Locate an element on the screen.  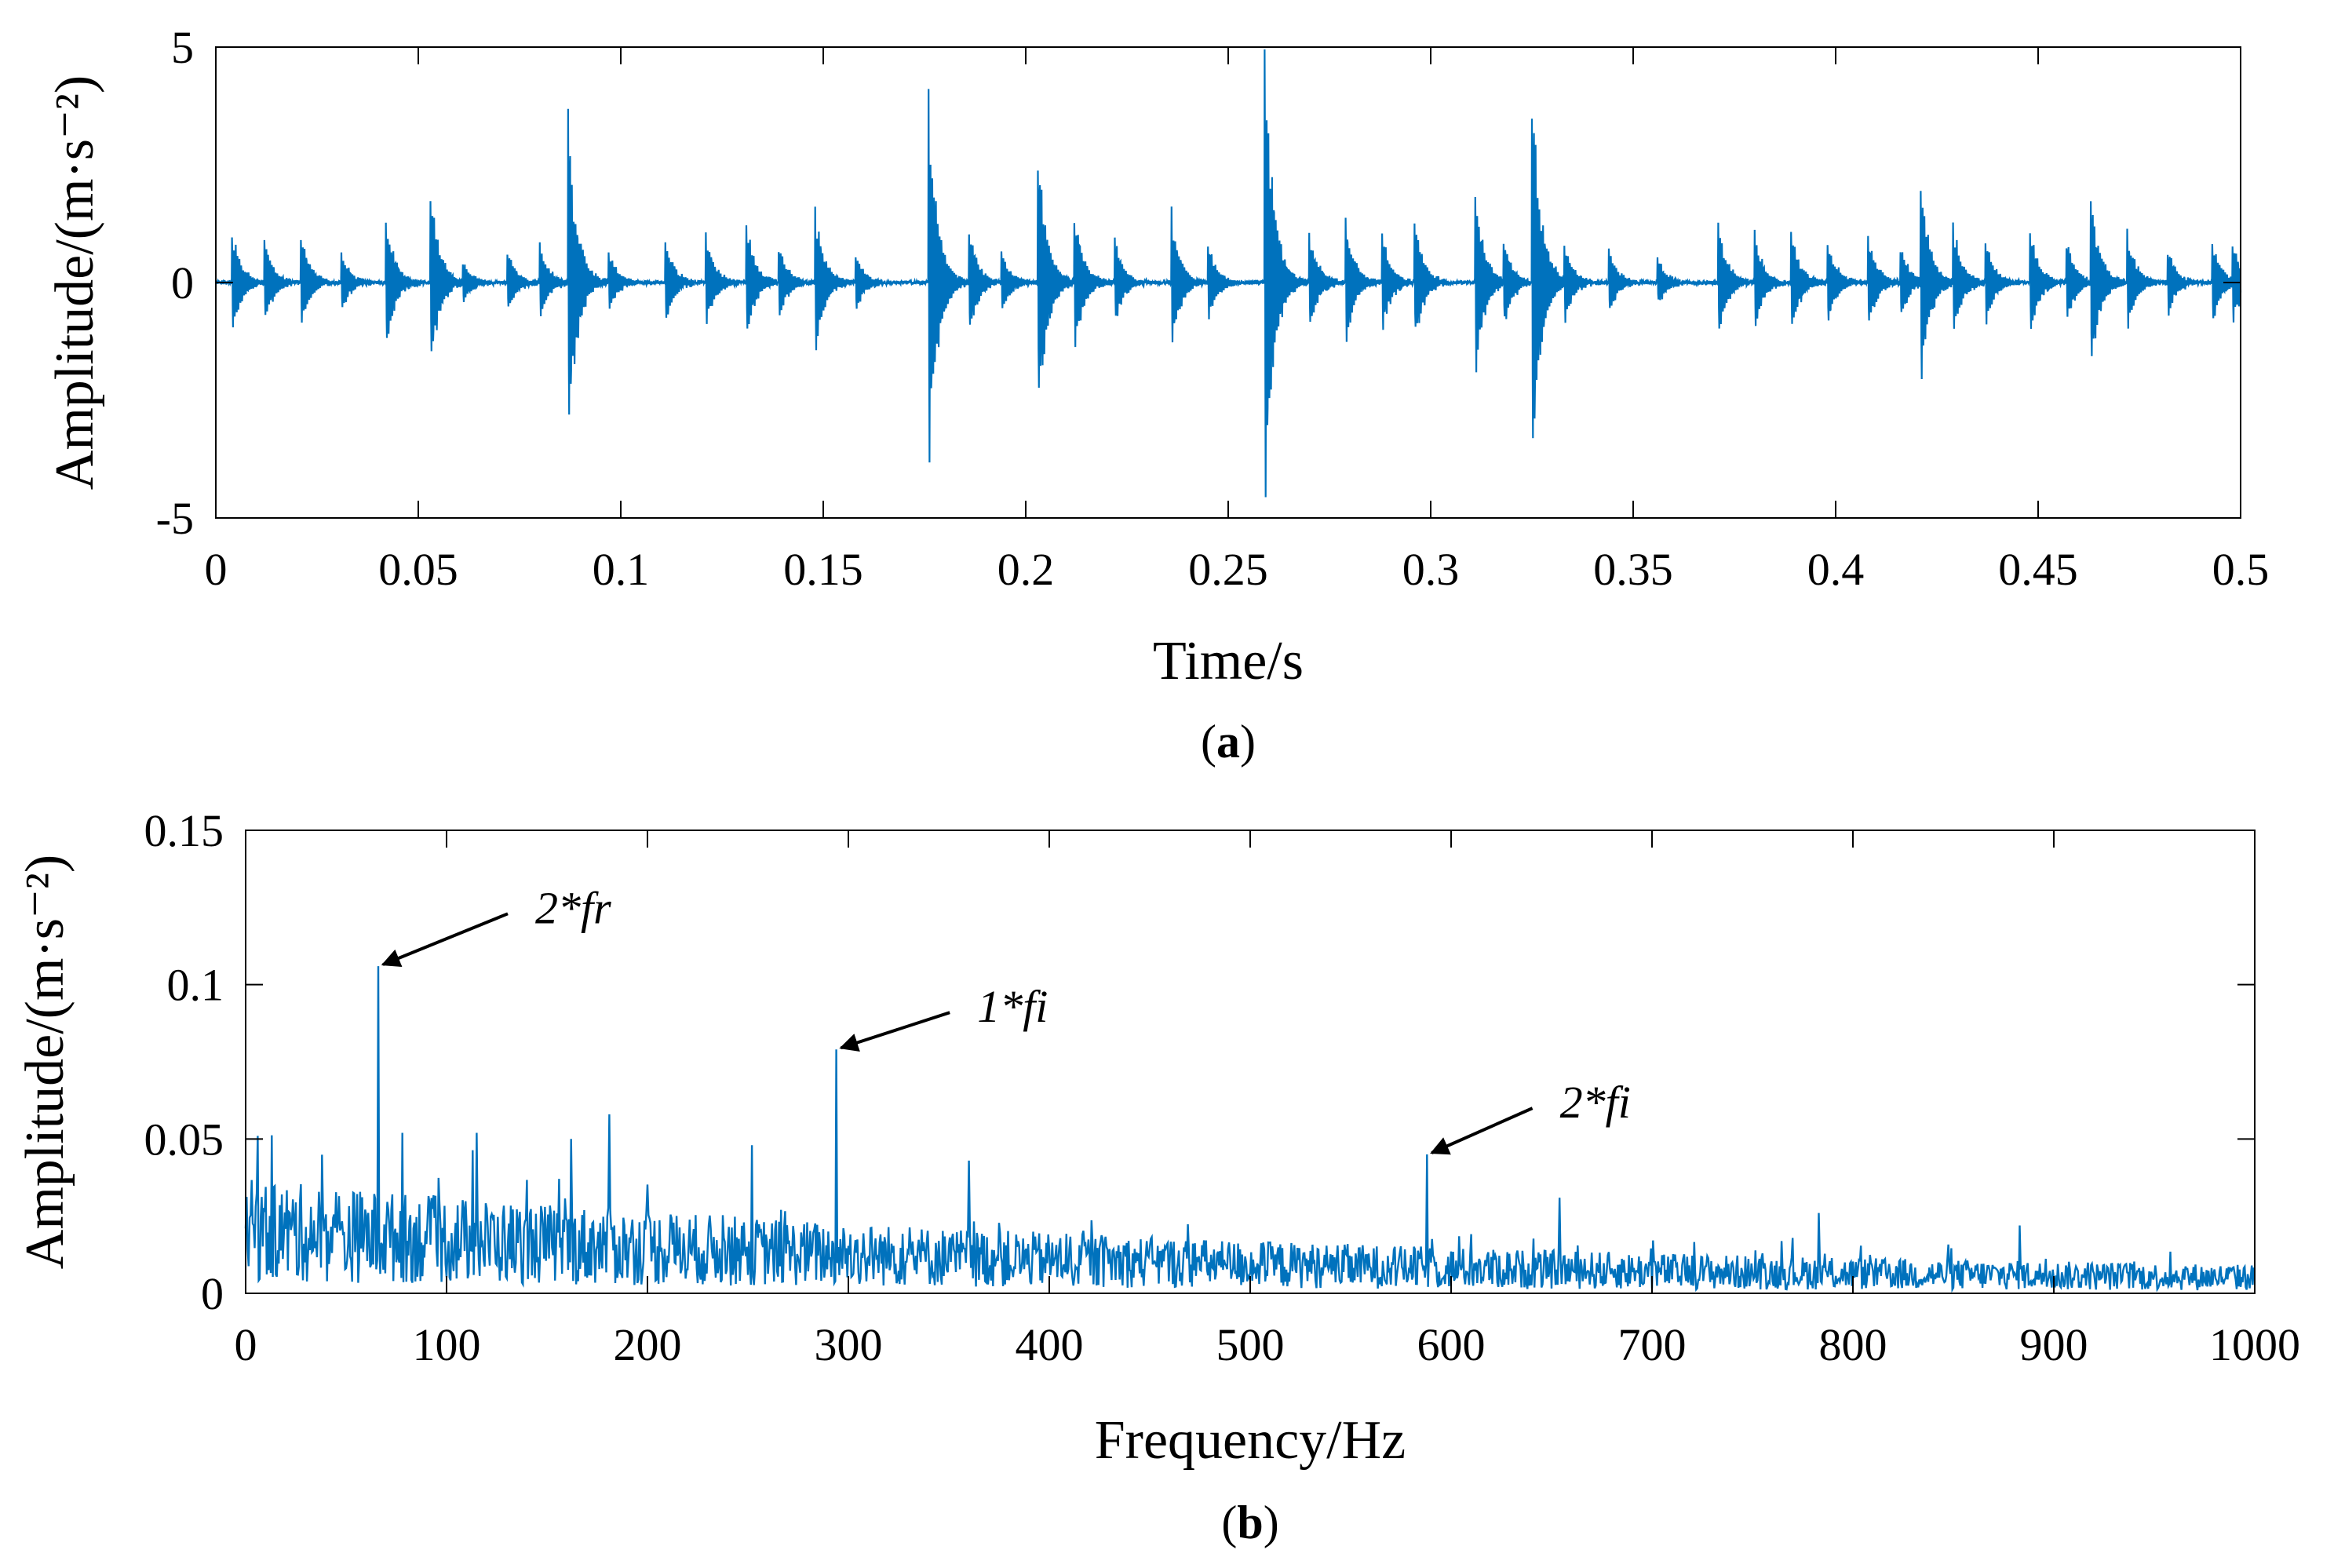
x-tick-label: 800 is located at coordinates (1853, 1344).